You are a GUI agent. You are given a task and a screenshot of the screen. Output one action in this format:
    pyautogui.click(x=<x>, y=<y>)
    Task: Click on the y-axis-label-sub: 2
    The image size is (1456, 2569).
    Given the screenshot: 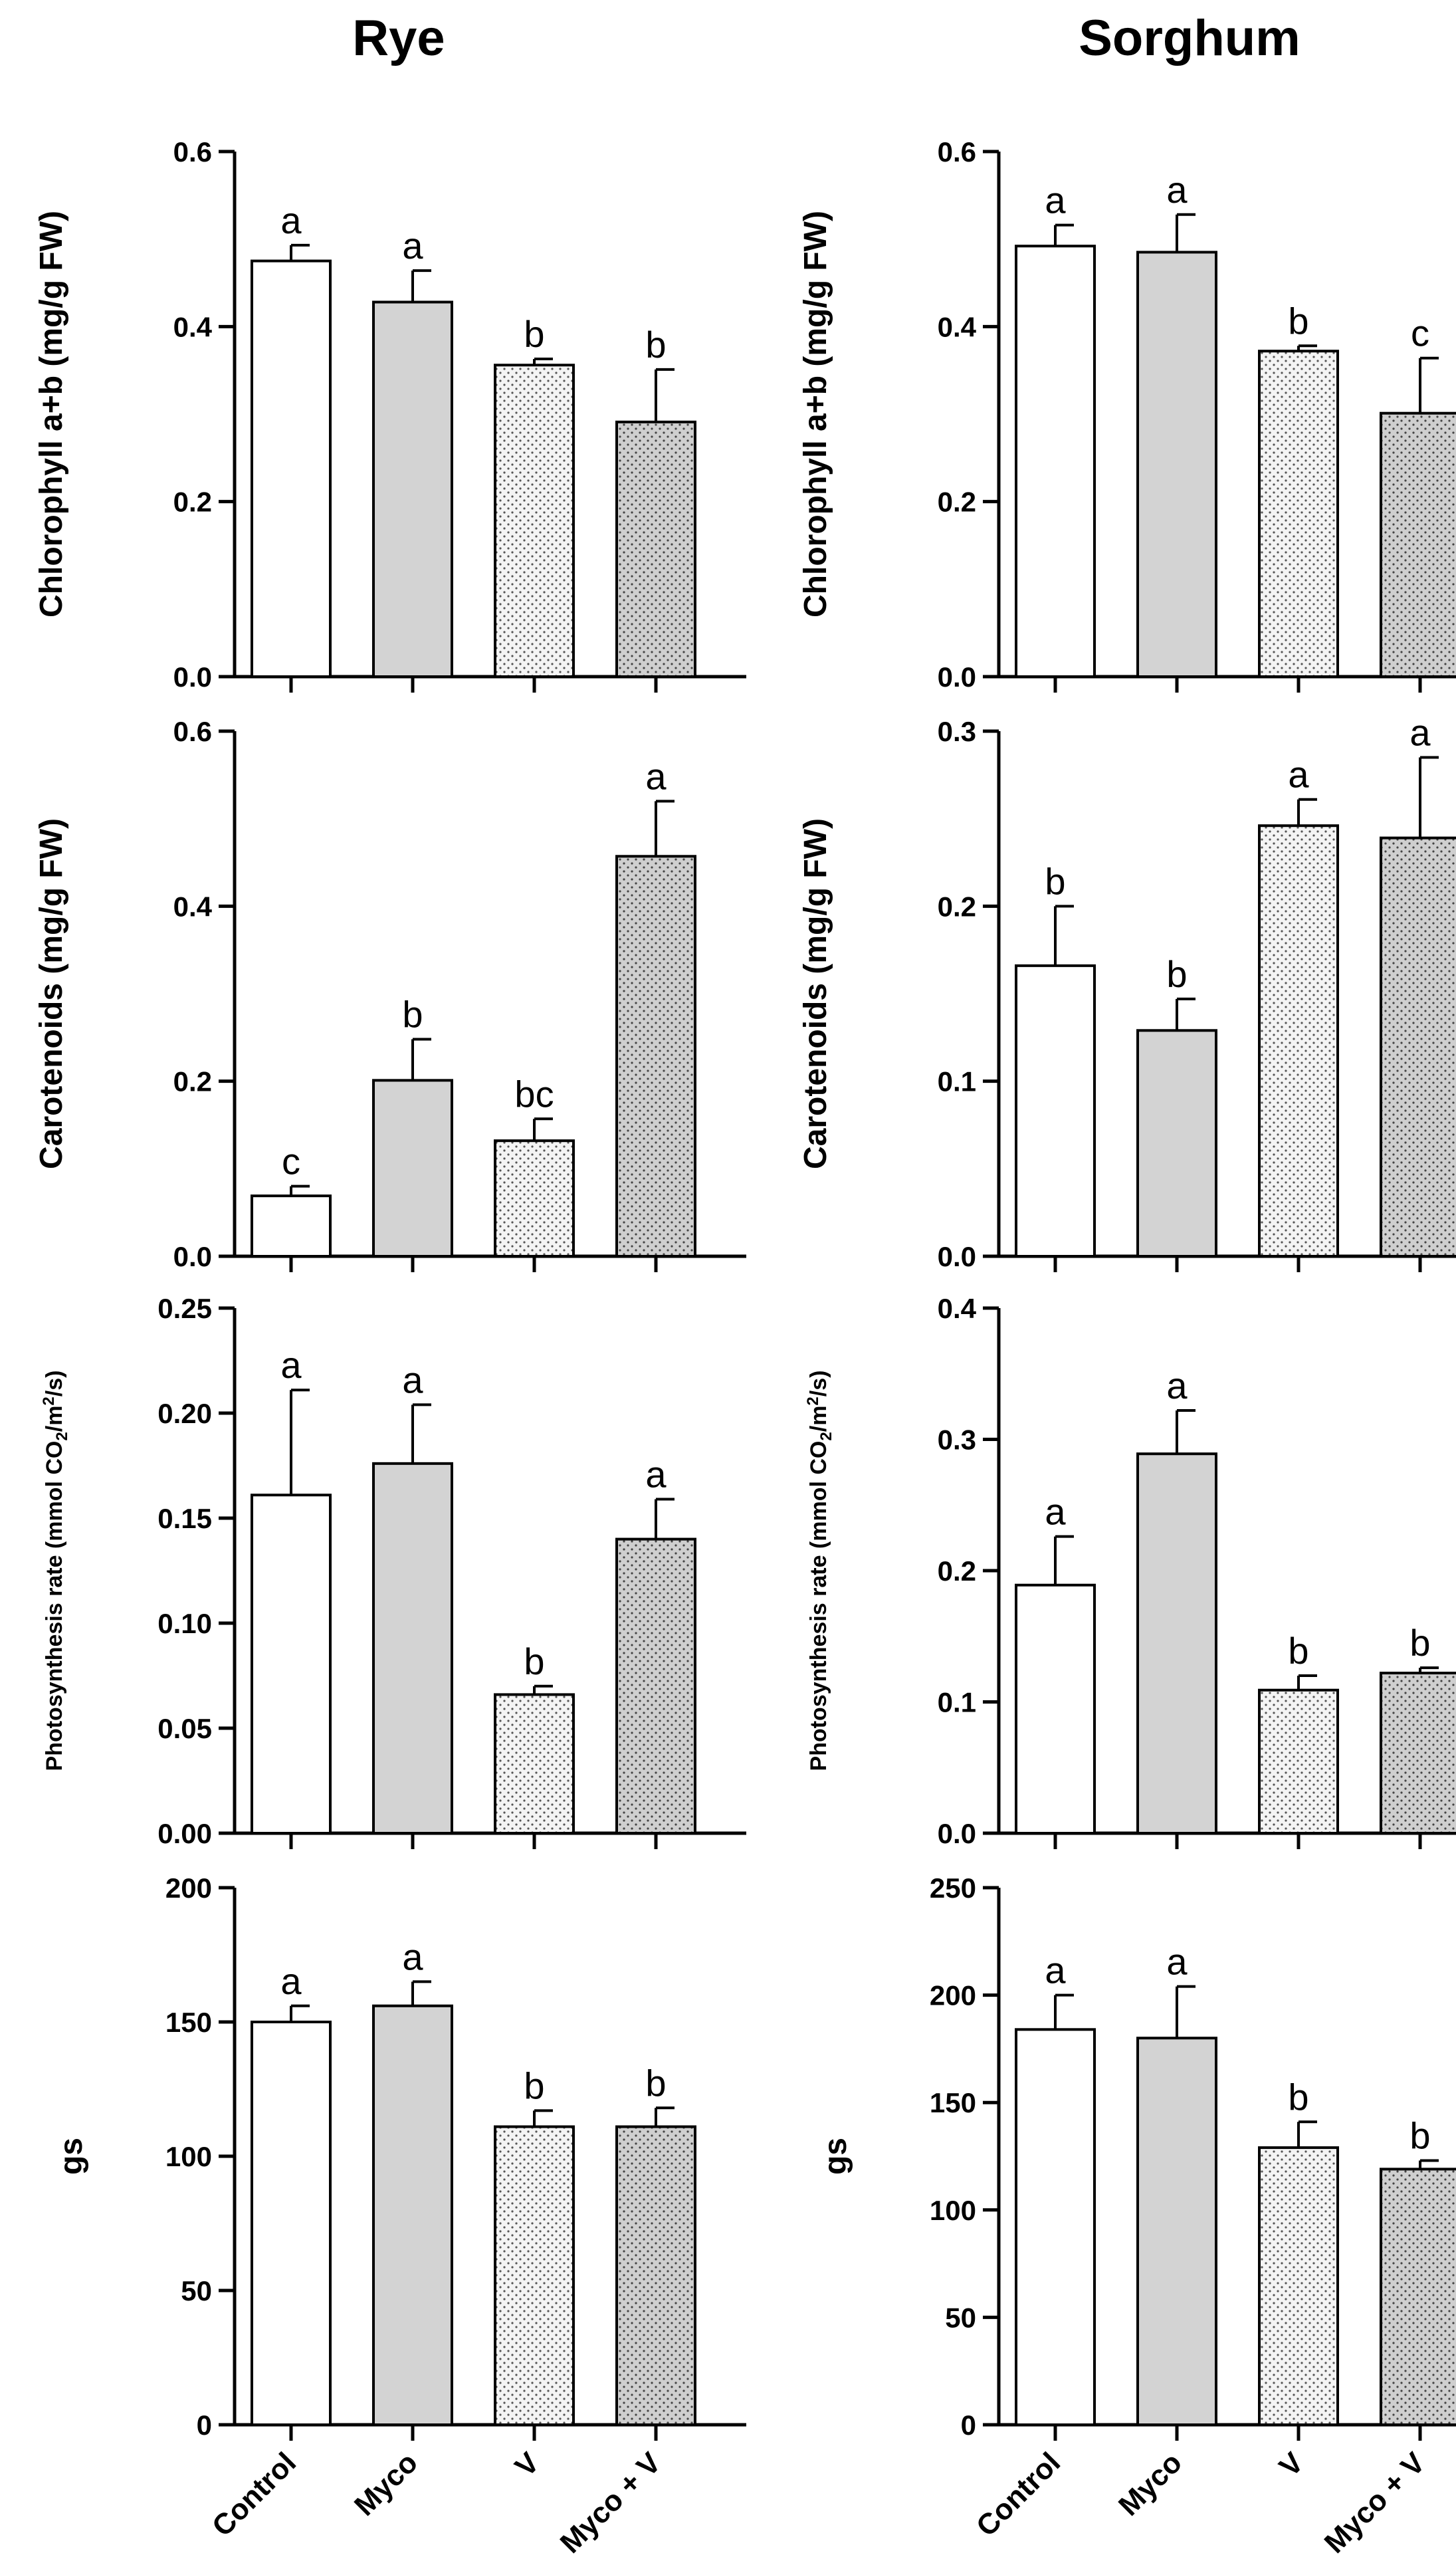 What is the action you would take?
    pyautogui.click(x=62, y=1436)
    